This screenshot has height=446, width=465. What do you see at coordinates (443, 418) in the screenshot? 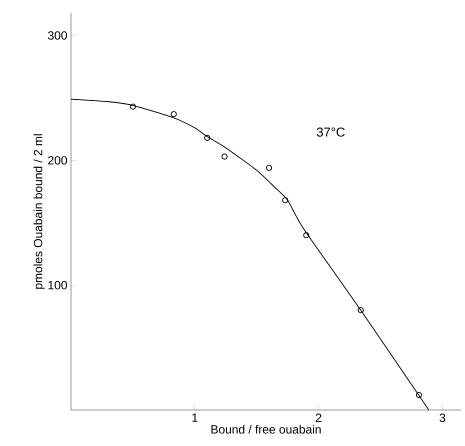
I see `x-tick-label: 3` at bounding box center [443, 418].